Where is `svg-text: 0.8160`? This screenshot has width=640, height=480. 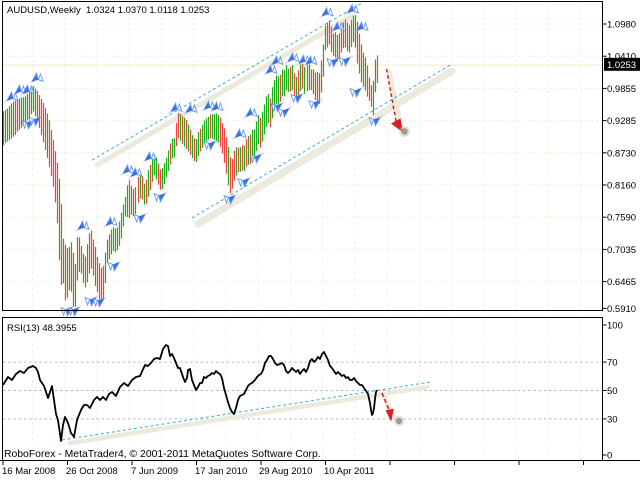 svg-text: 0.8160 is located at coordinates (621, 186).